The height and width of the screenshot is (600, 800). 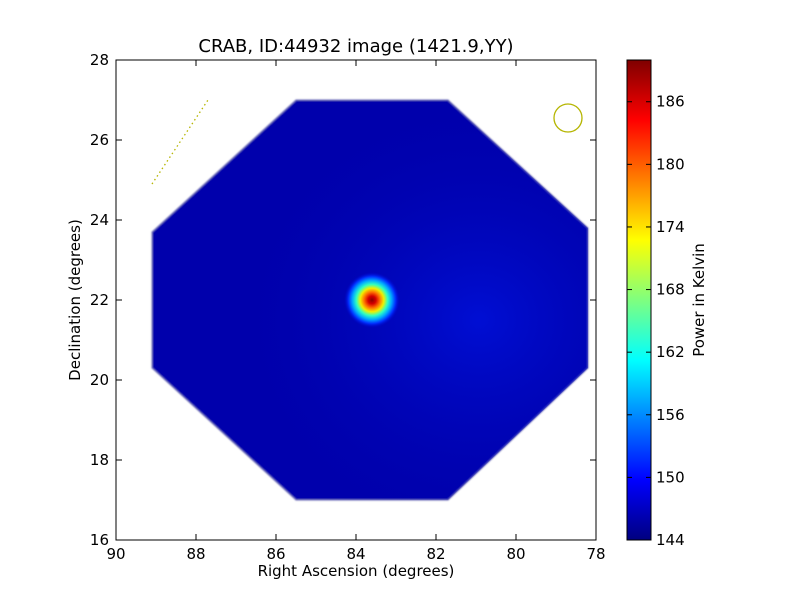 I want to click on x-tick-label: 88, so click(x=195, y=554).